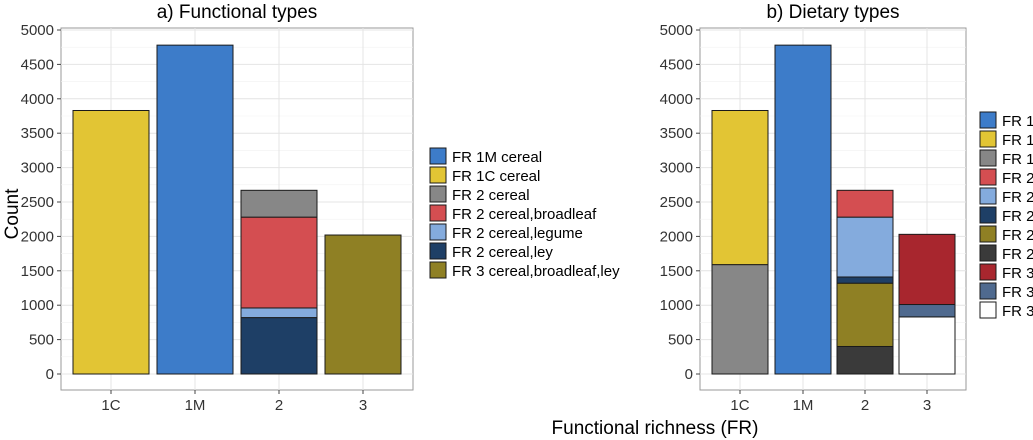 The width and height of the screenshot is (1033, 440). What do you see at coordinates (655, 428) in the screenshot?
I see `shared-x-axis-label: Functional richness (FR)` at bounding box center [655, 428].